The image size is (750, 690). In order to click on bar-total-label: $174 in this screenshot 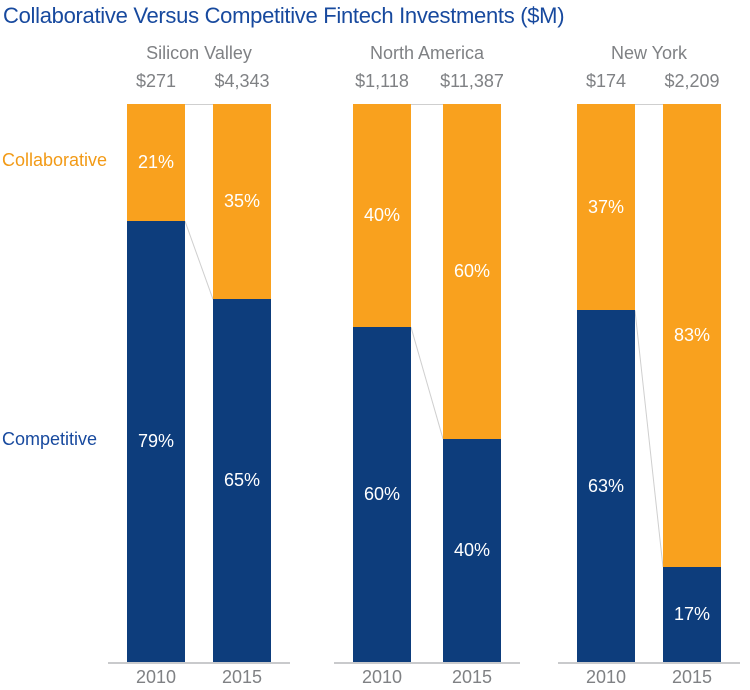, I will do `click(606, 81)`.